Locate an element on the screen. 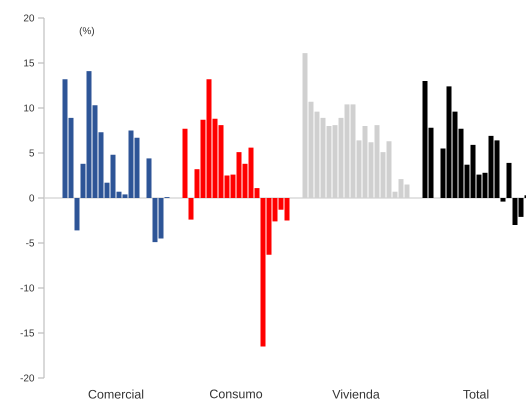 Image resolution: width=526 pixels, height=417 pixels. y-tick-label: -20 is located at coordinates (27, 378).